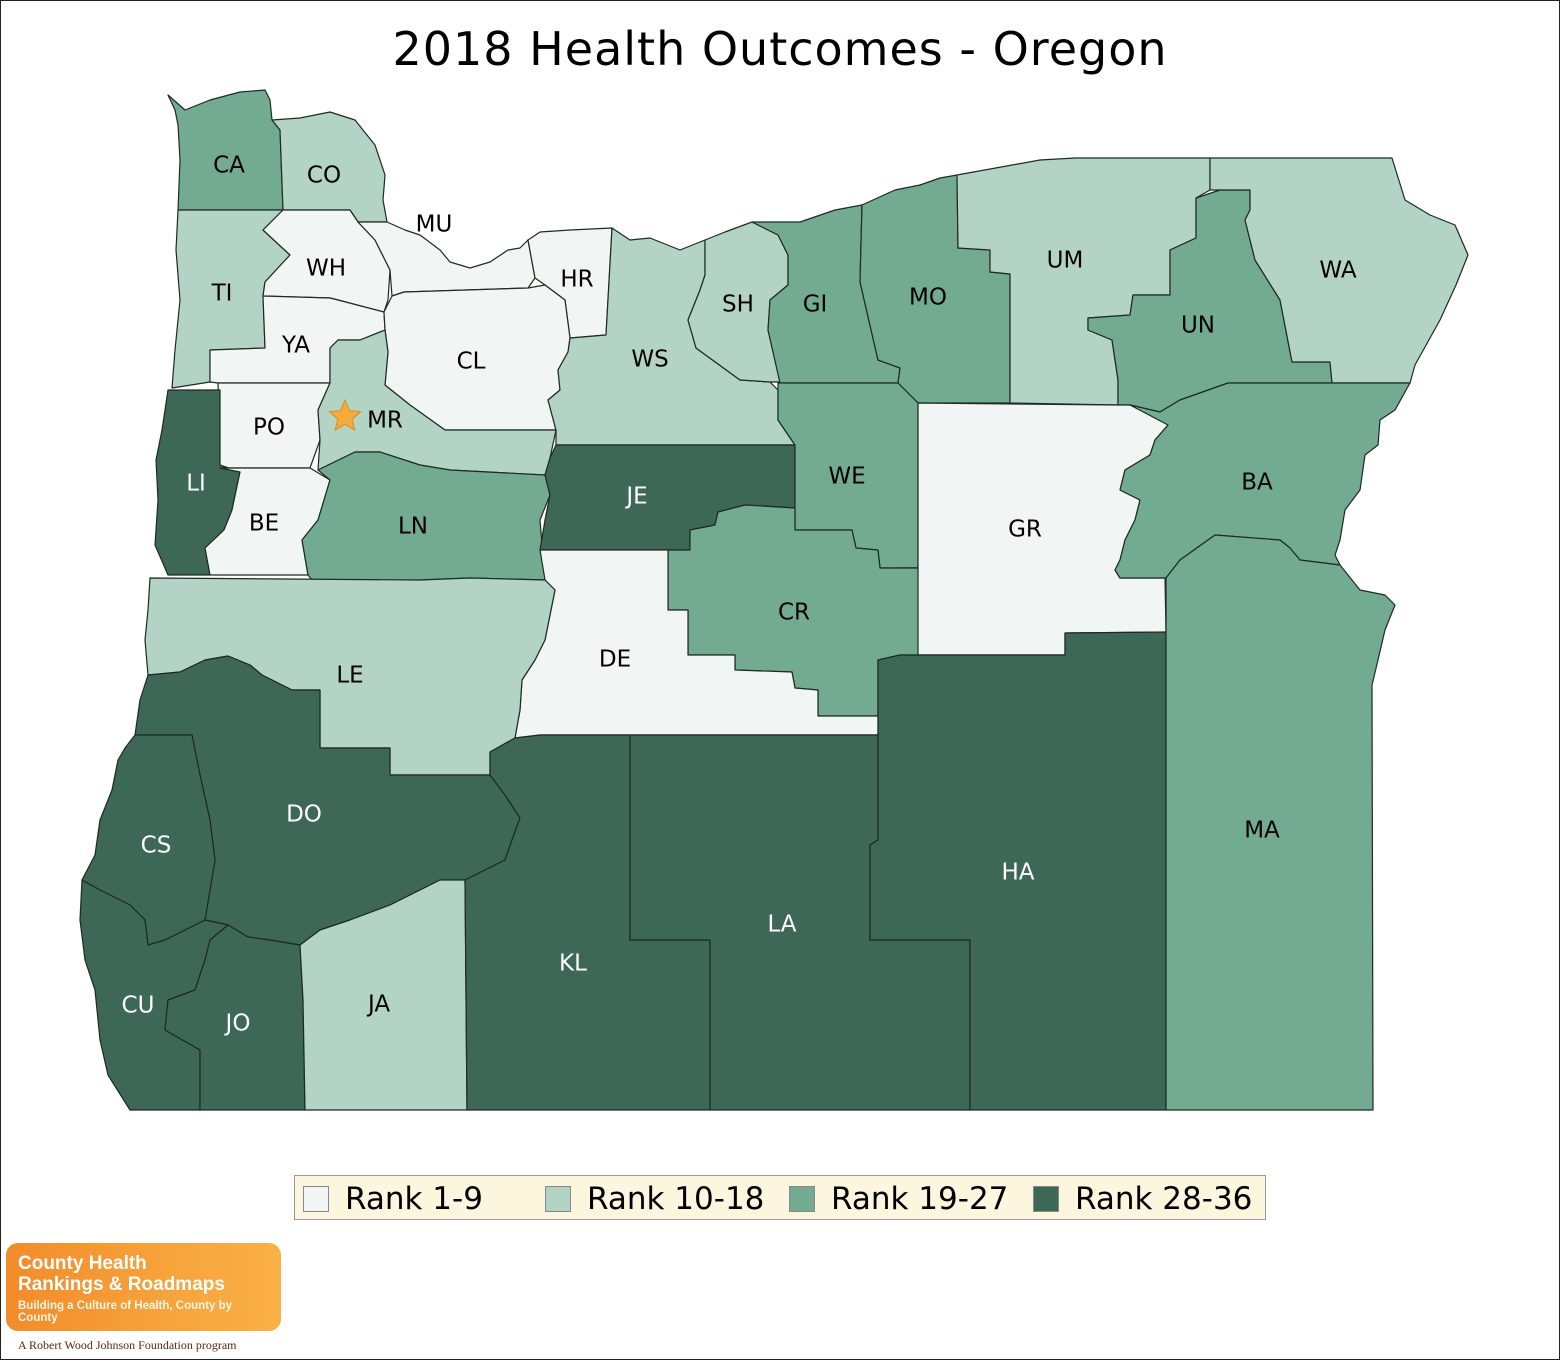 The width and height of the screenshot is (1560, 1360). I want to click on county-label-po: PO, so click(269, 428).